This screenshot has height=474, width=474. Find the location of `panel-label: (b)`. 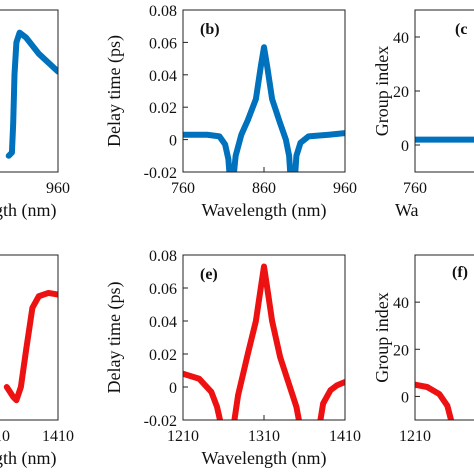

panel-label: (b) is located at coordinates (210, 29).